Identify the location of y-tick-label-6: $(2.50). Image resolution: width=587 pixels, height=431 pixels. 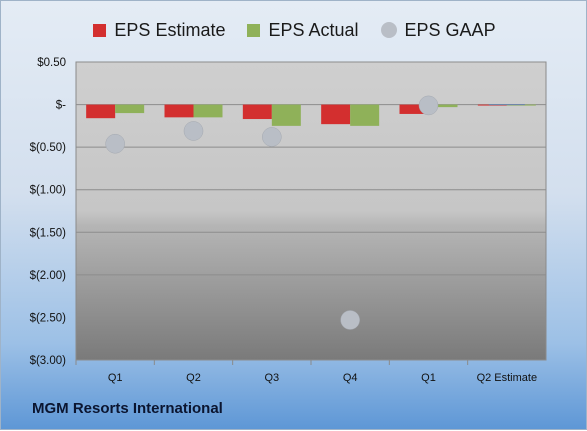
(48, 318).